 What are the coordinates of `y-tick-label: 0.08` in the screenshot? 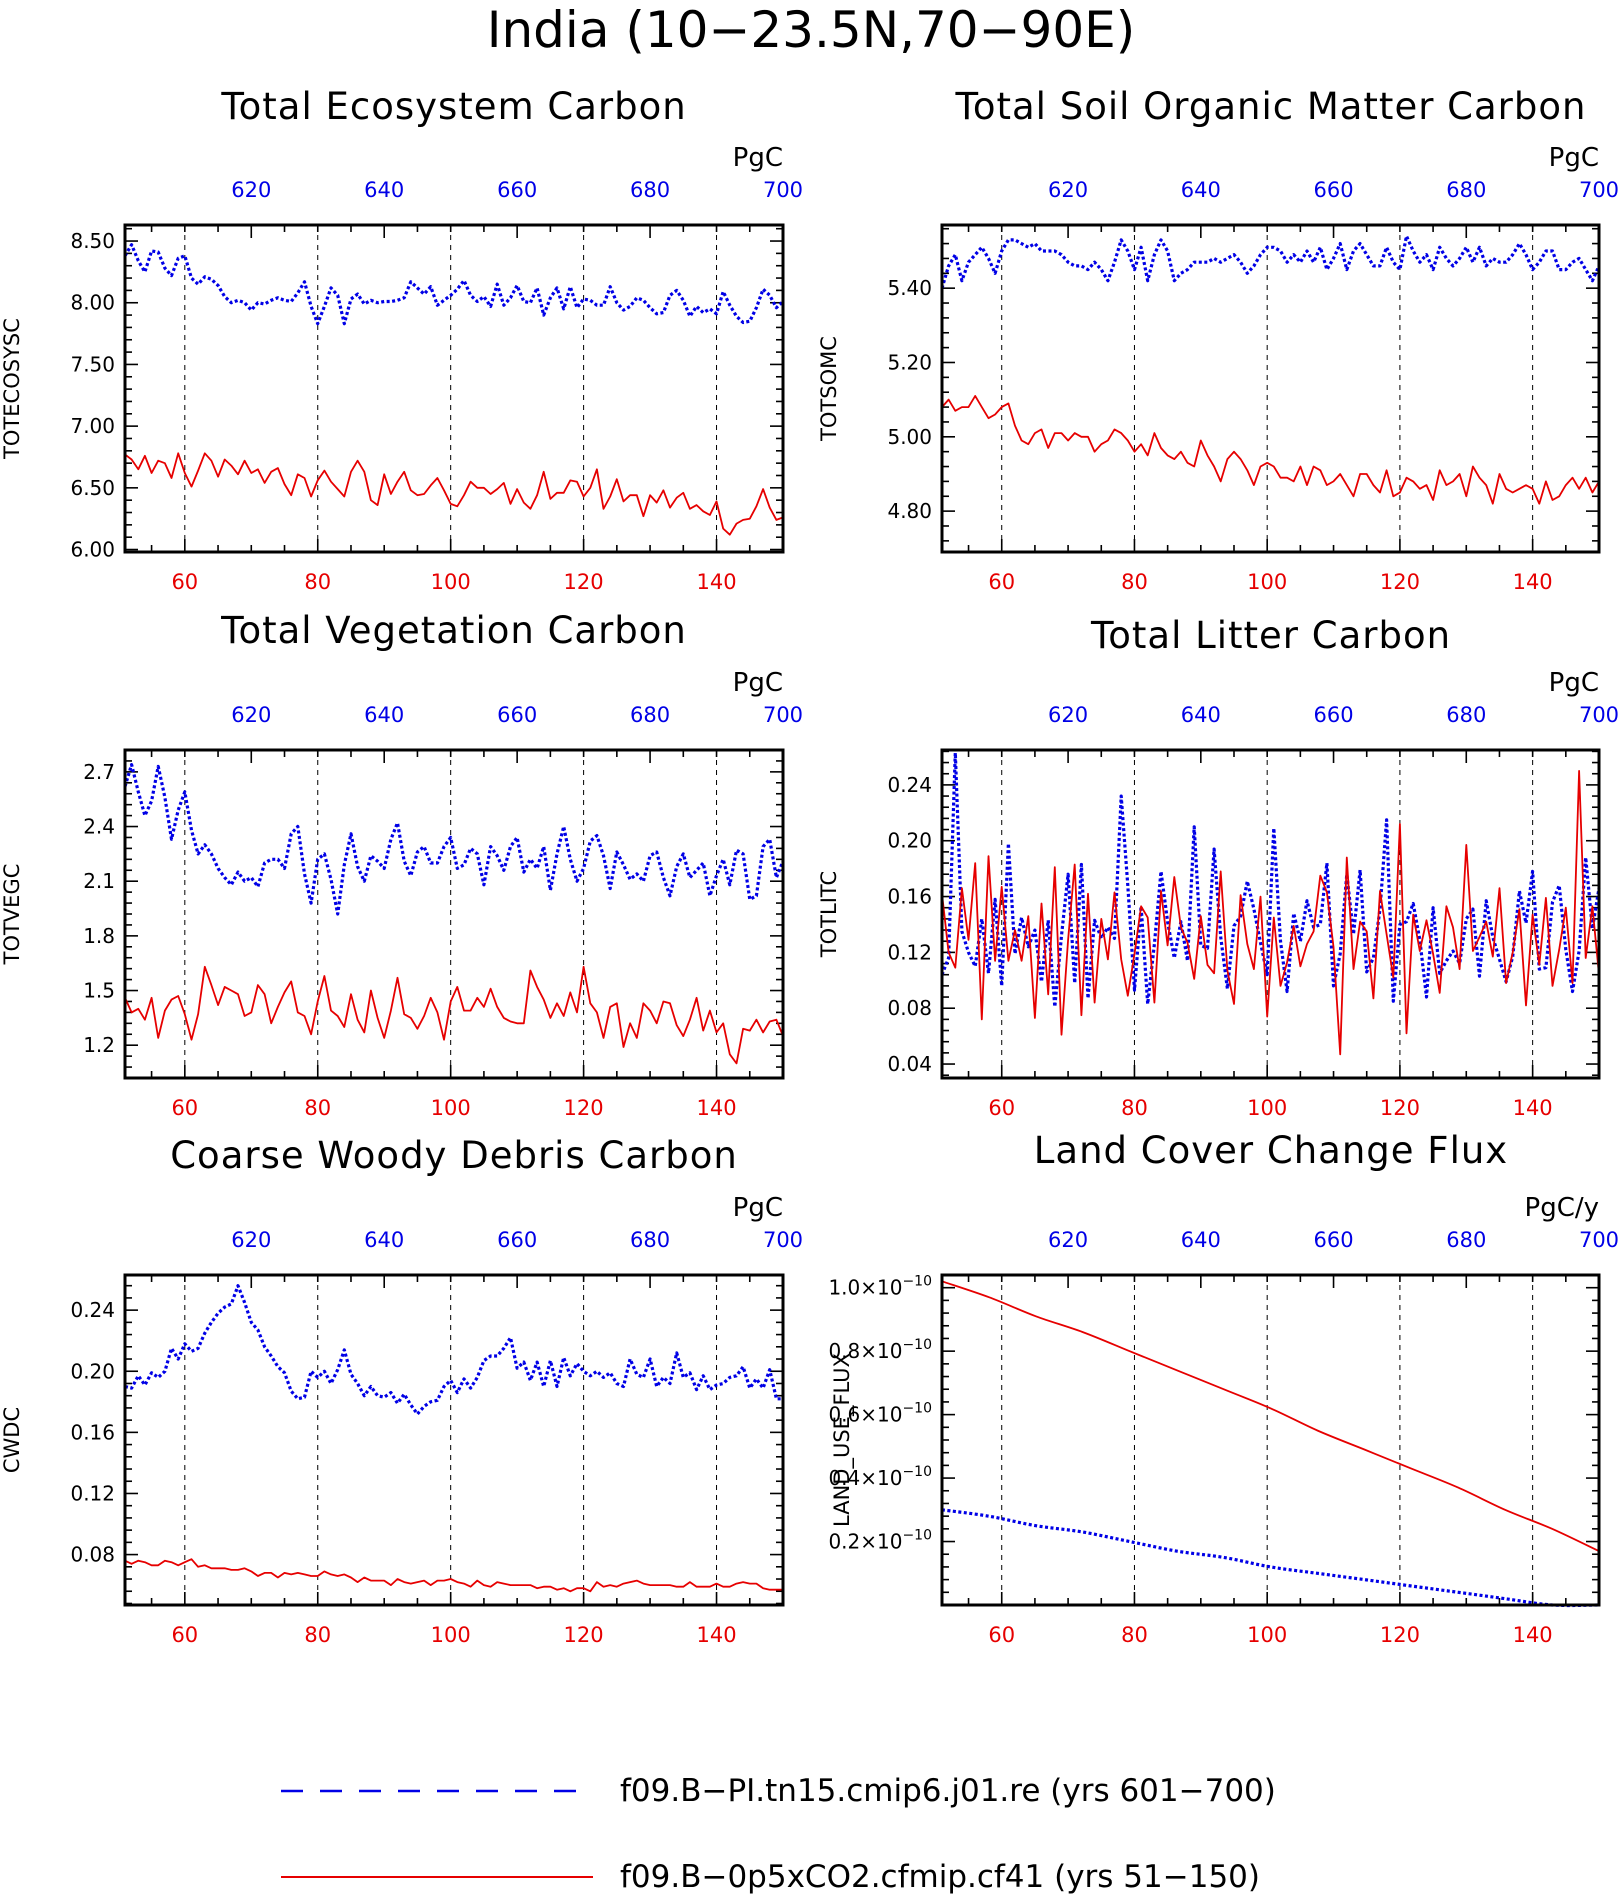 It's located at (909, 1008).